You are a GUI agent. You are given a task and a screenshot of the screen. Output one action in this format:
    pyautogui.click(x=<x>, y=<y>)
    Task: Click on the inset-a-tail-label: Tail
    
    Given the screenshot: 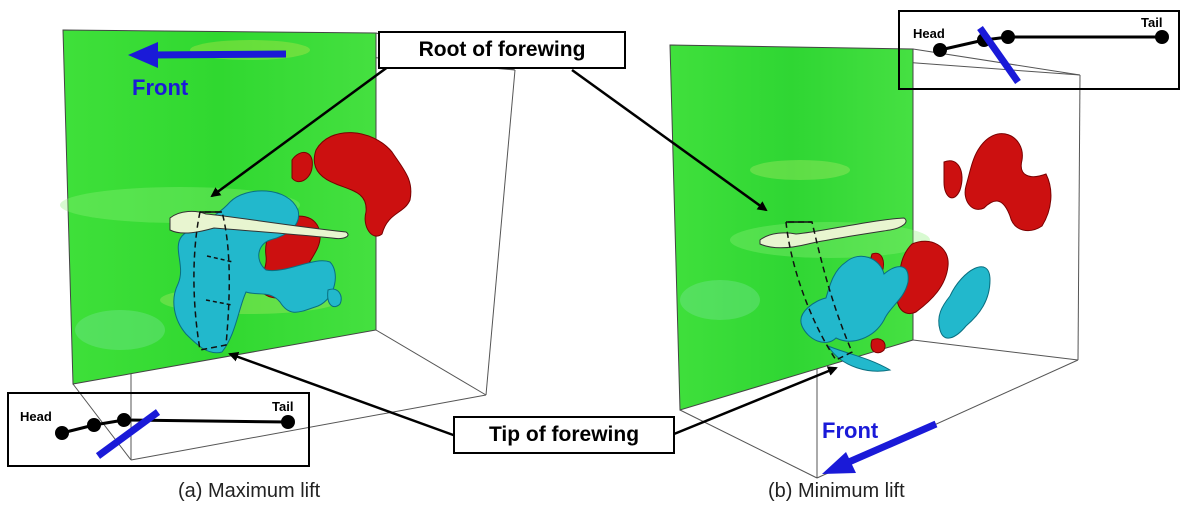 What is the action you would take?
    pyautogui.click(x=283, y=406)
    